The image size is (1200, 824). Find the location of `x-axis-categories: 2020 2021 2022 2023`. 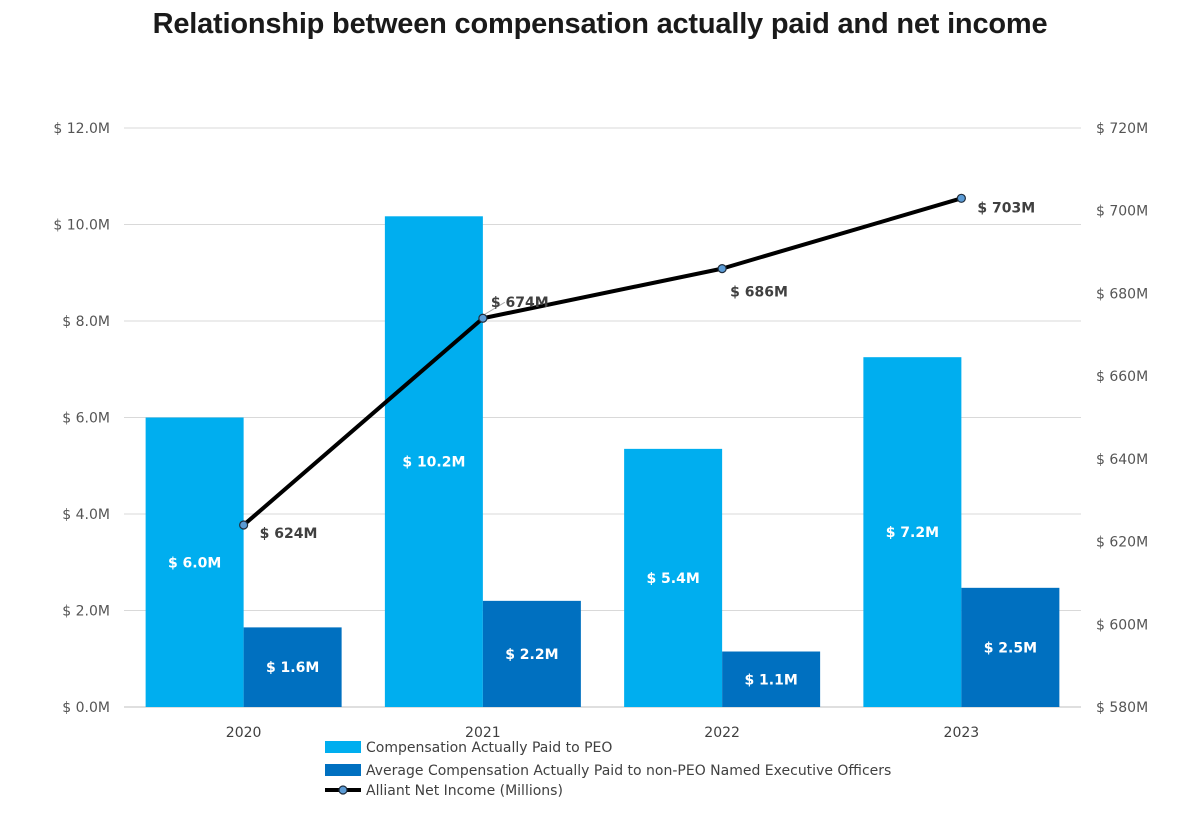

x-axis-categories: 2020 2021 2022 2023 is located at coordinates (602, 733).